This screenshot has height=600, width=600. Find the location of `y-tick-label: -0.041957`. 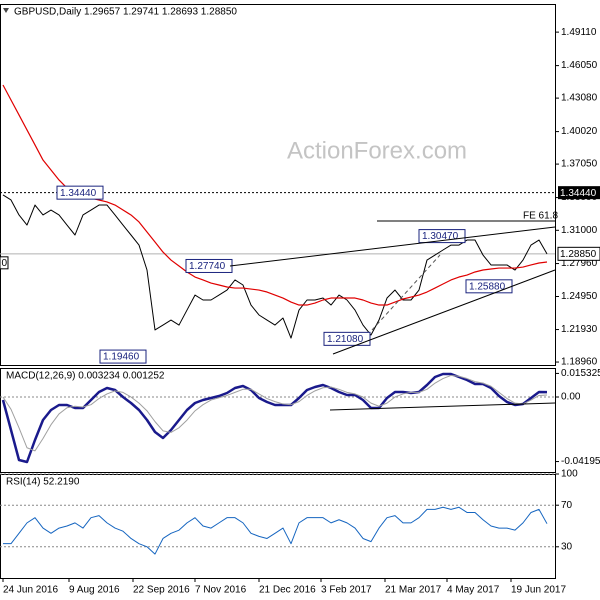

y-tick-label: -0.041957 is located at coordinates (580, 461).